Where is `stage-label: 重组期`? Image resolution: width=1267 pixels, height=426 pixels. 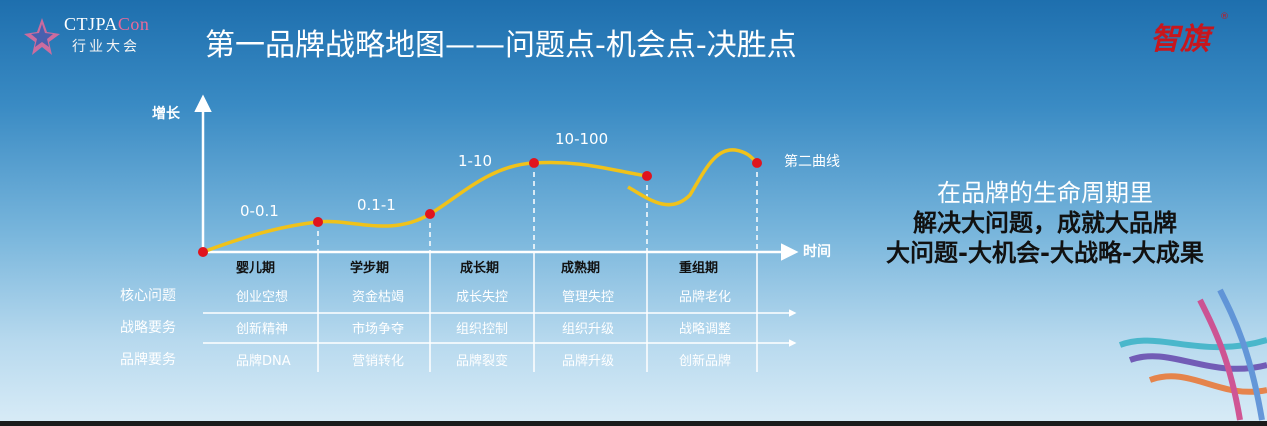 stage-label: 重组期 is located at coordinates (698, 268).